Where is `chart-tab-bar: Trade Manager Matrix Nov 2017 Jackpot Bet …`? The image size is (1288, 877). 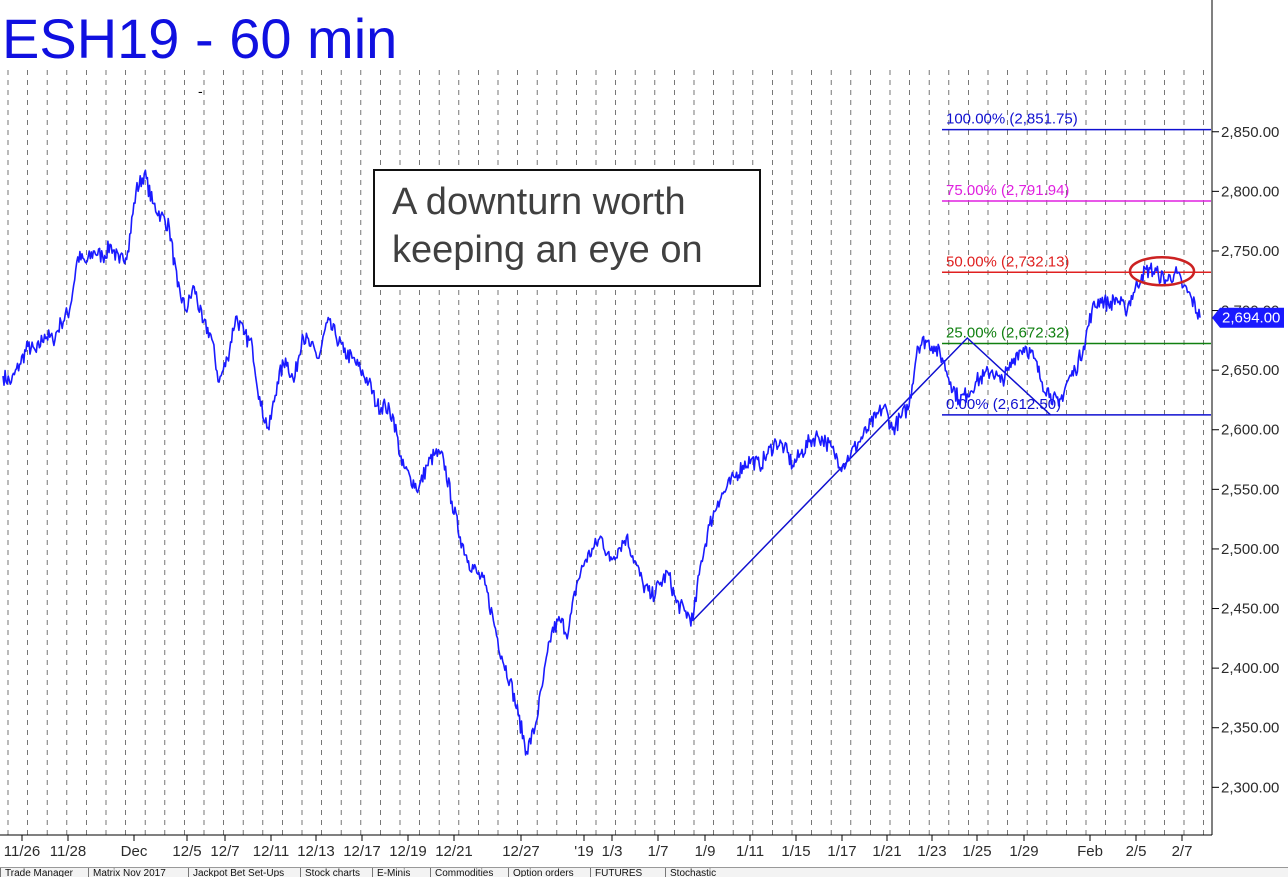 chart-tab-bar: Trade Manager Matrix Nov 2017 Jackpot Bet … is located at coordinates (644, 872).